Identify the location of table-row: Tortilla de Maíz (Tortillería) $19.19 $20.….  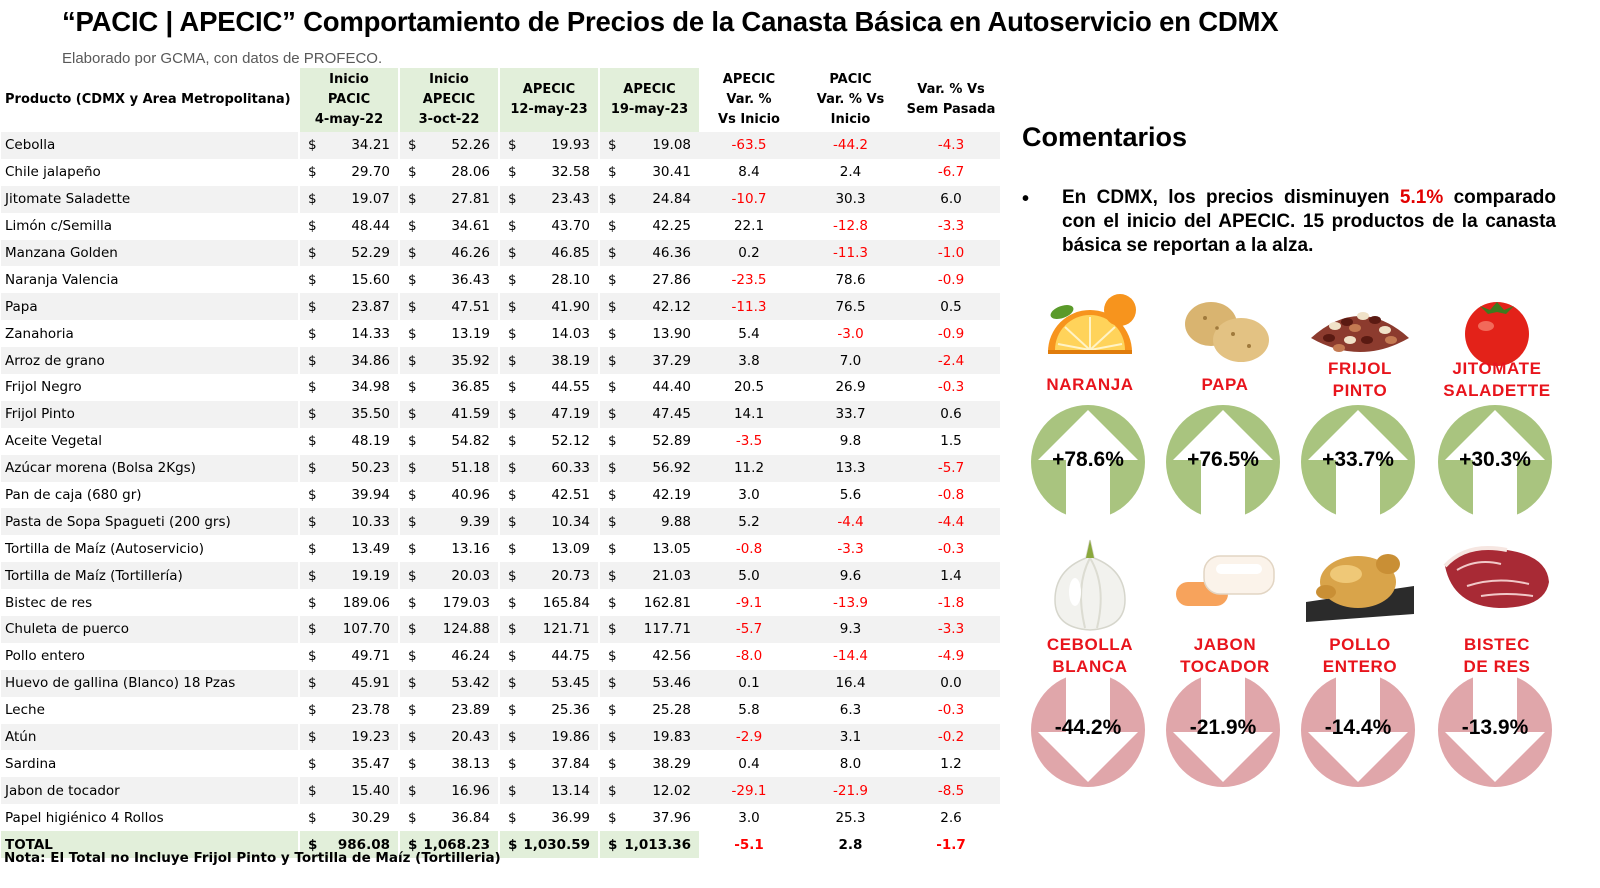
(500, 576).